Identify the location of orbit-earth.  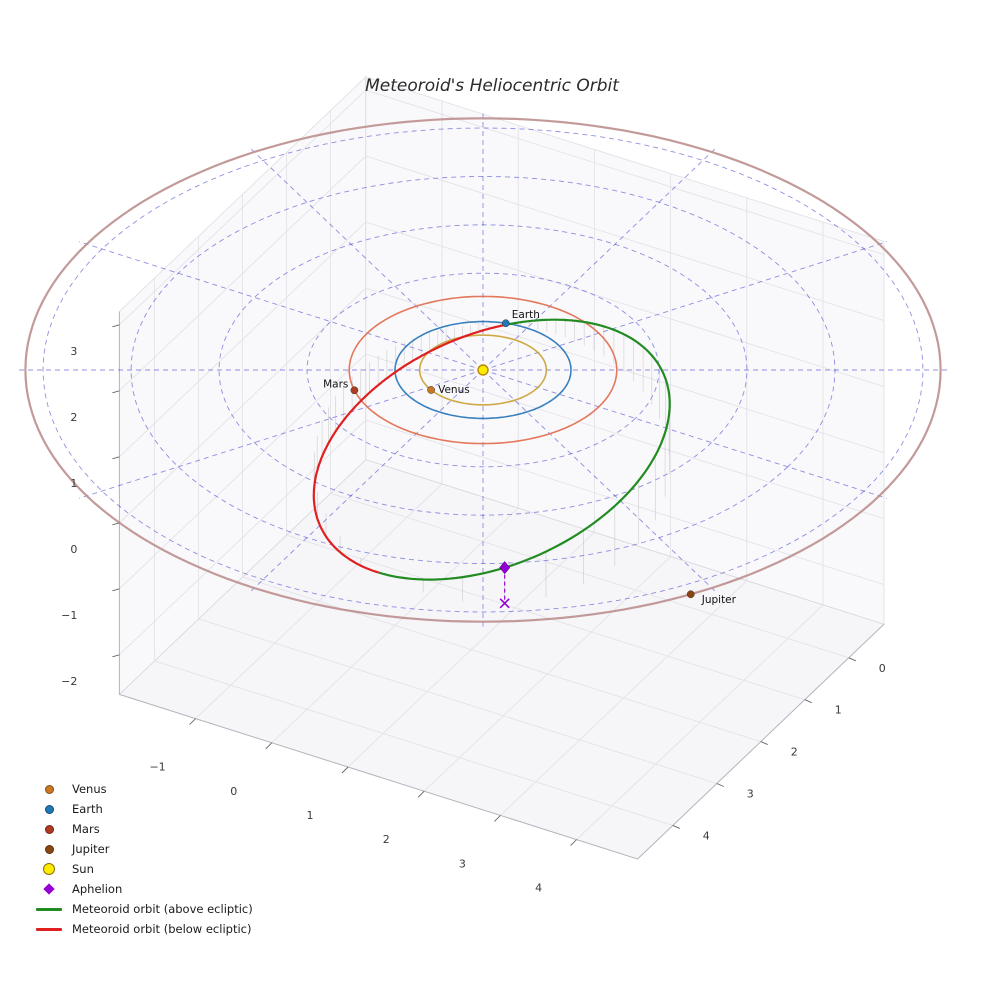
(483, 370).